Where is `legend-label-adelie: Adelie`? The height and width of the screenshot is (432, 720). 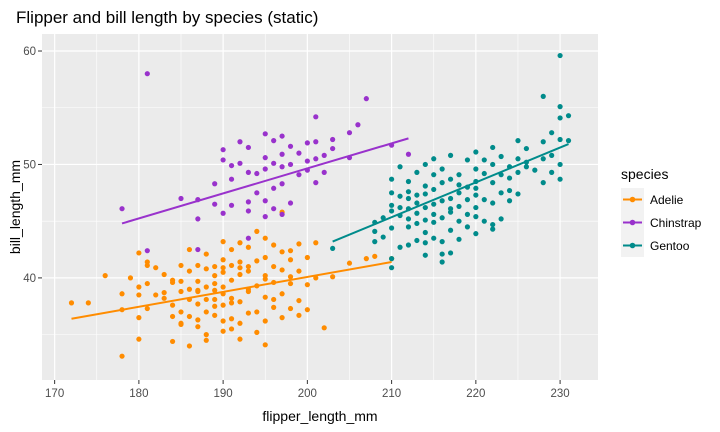 legend-label-adelie: Adelie is located at coordinates (667, 200).